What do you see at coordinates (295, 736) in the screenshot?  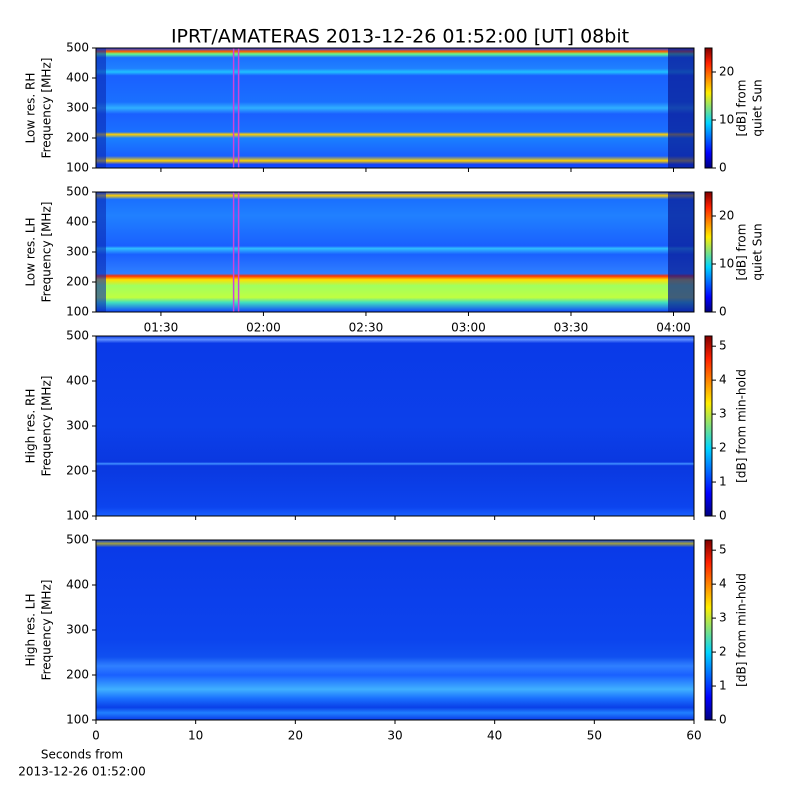 I see `x-tick-label: 20` at bounding box center [295, 736].